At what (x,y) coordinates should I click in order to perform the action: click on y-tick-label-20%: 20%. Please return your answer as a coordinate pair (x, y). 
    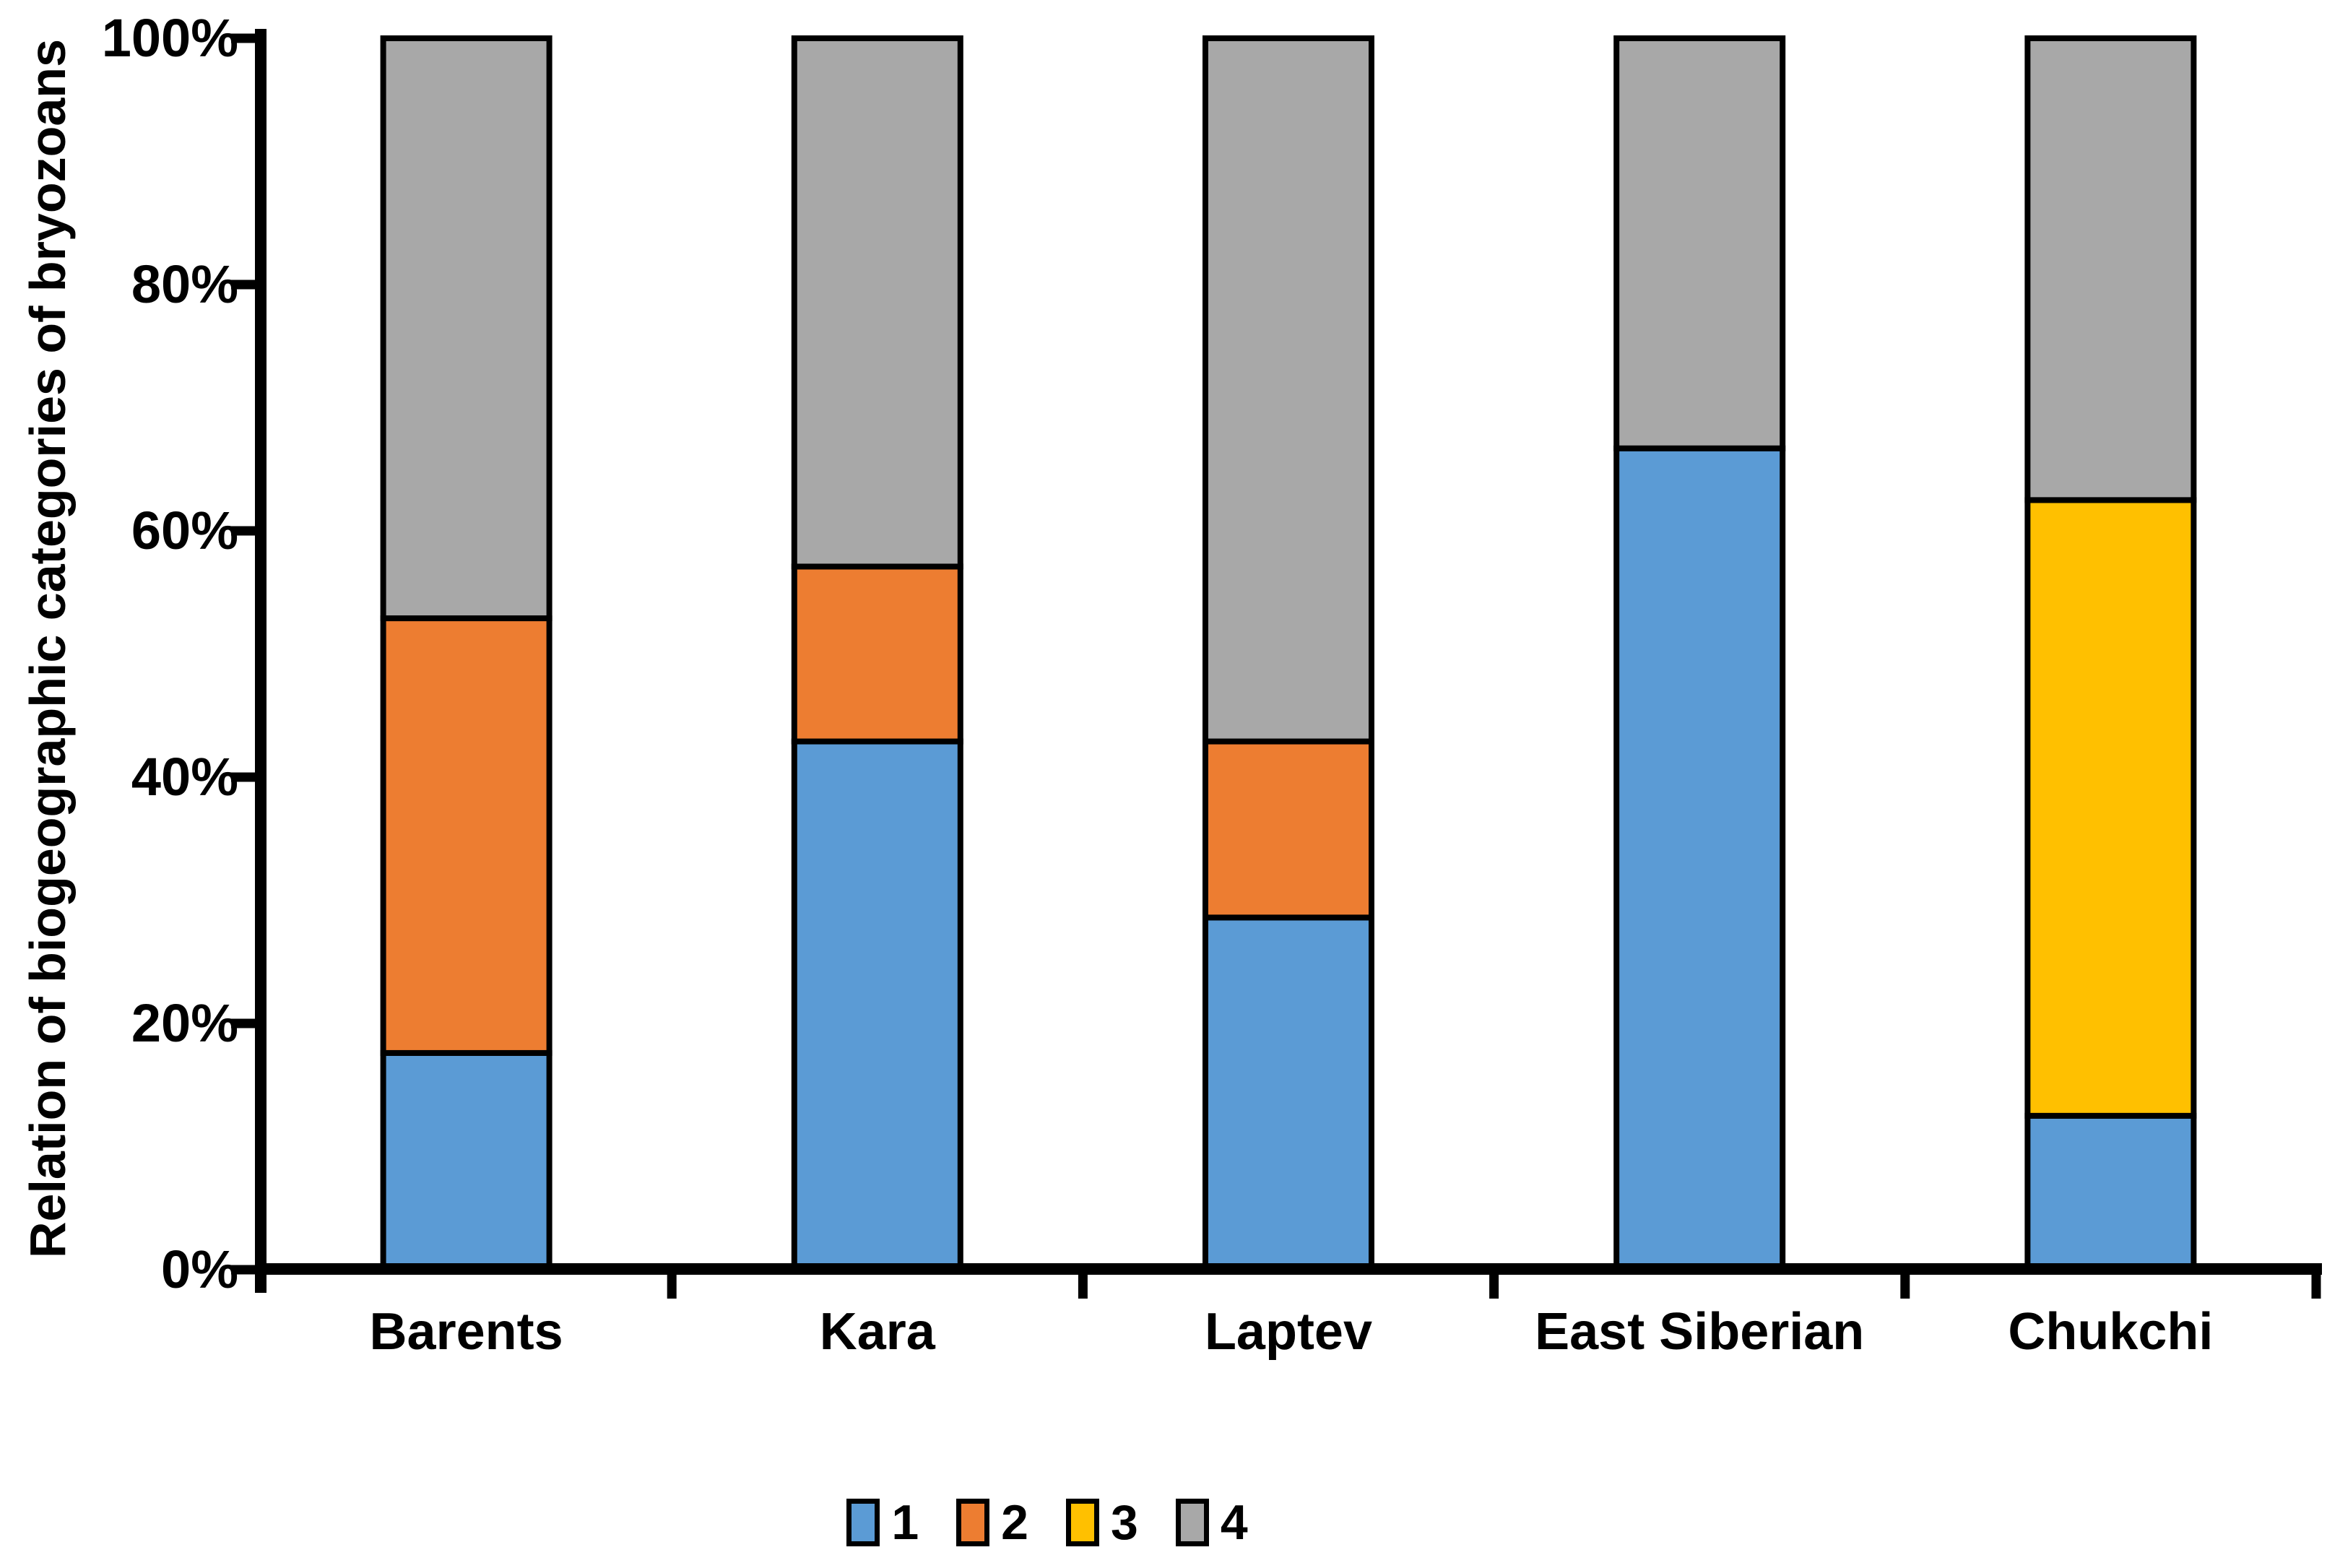
    Looking at the image, I should click on (184, 1023).